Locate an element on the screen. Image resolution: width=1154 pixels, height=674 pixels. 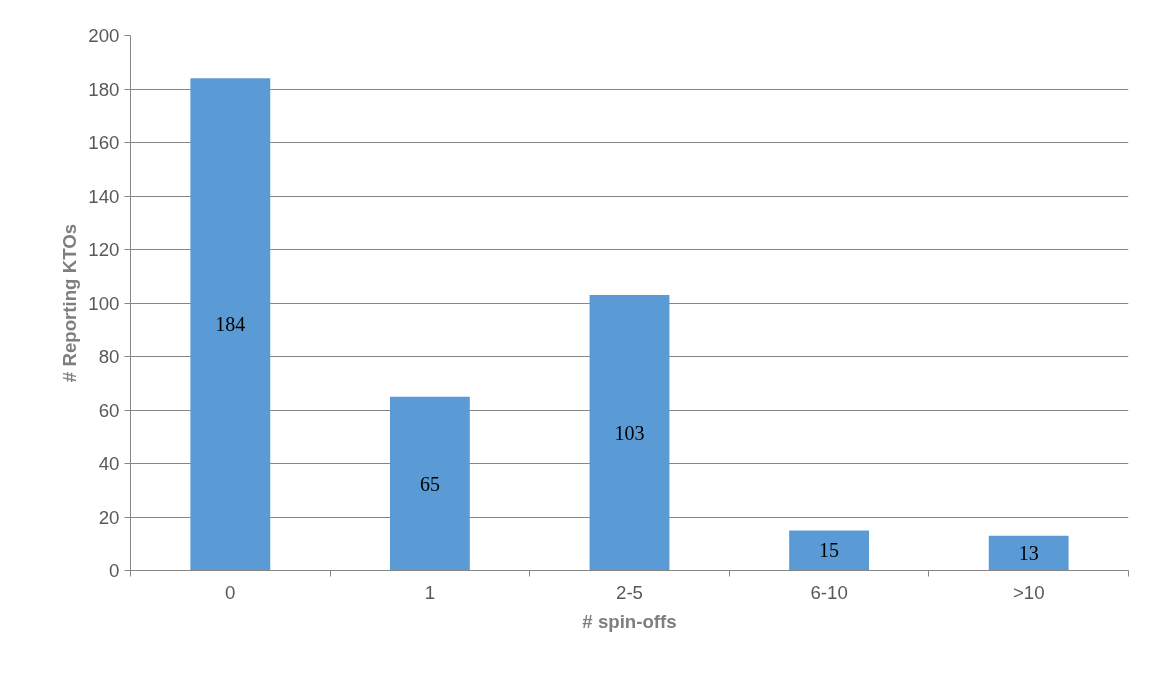
y-tick-label: 160 is located at coordinates (104, 142).